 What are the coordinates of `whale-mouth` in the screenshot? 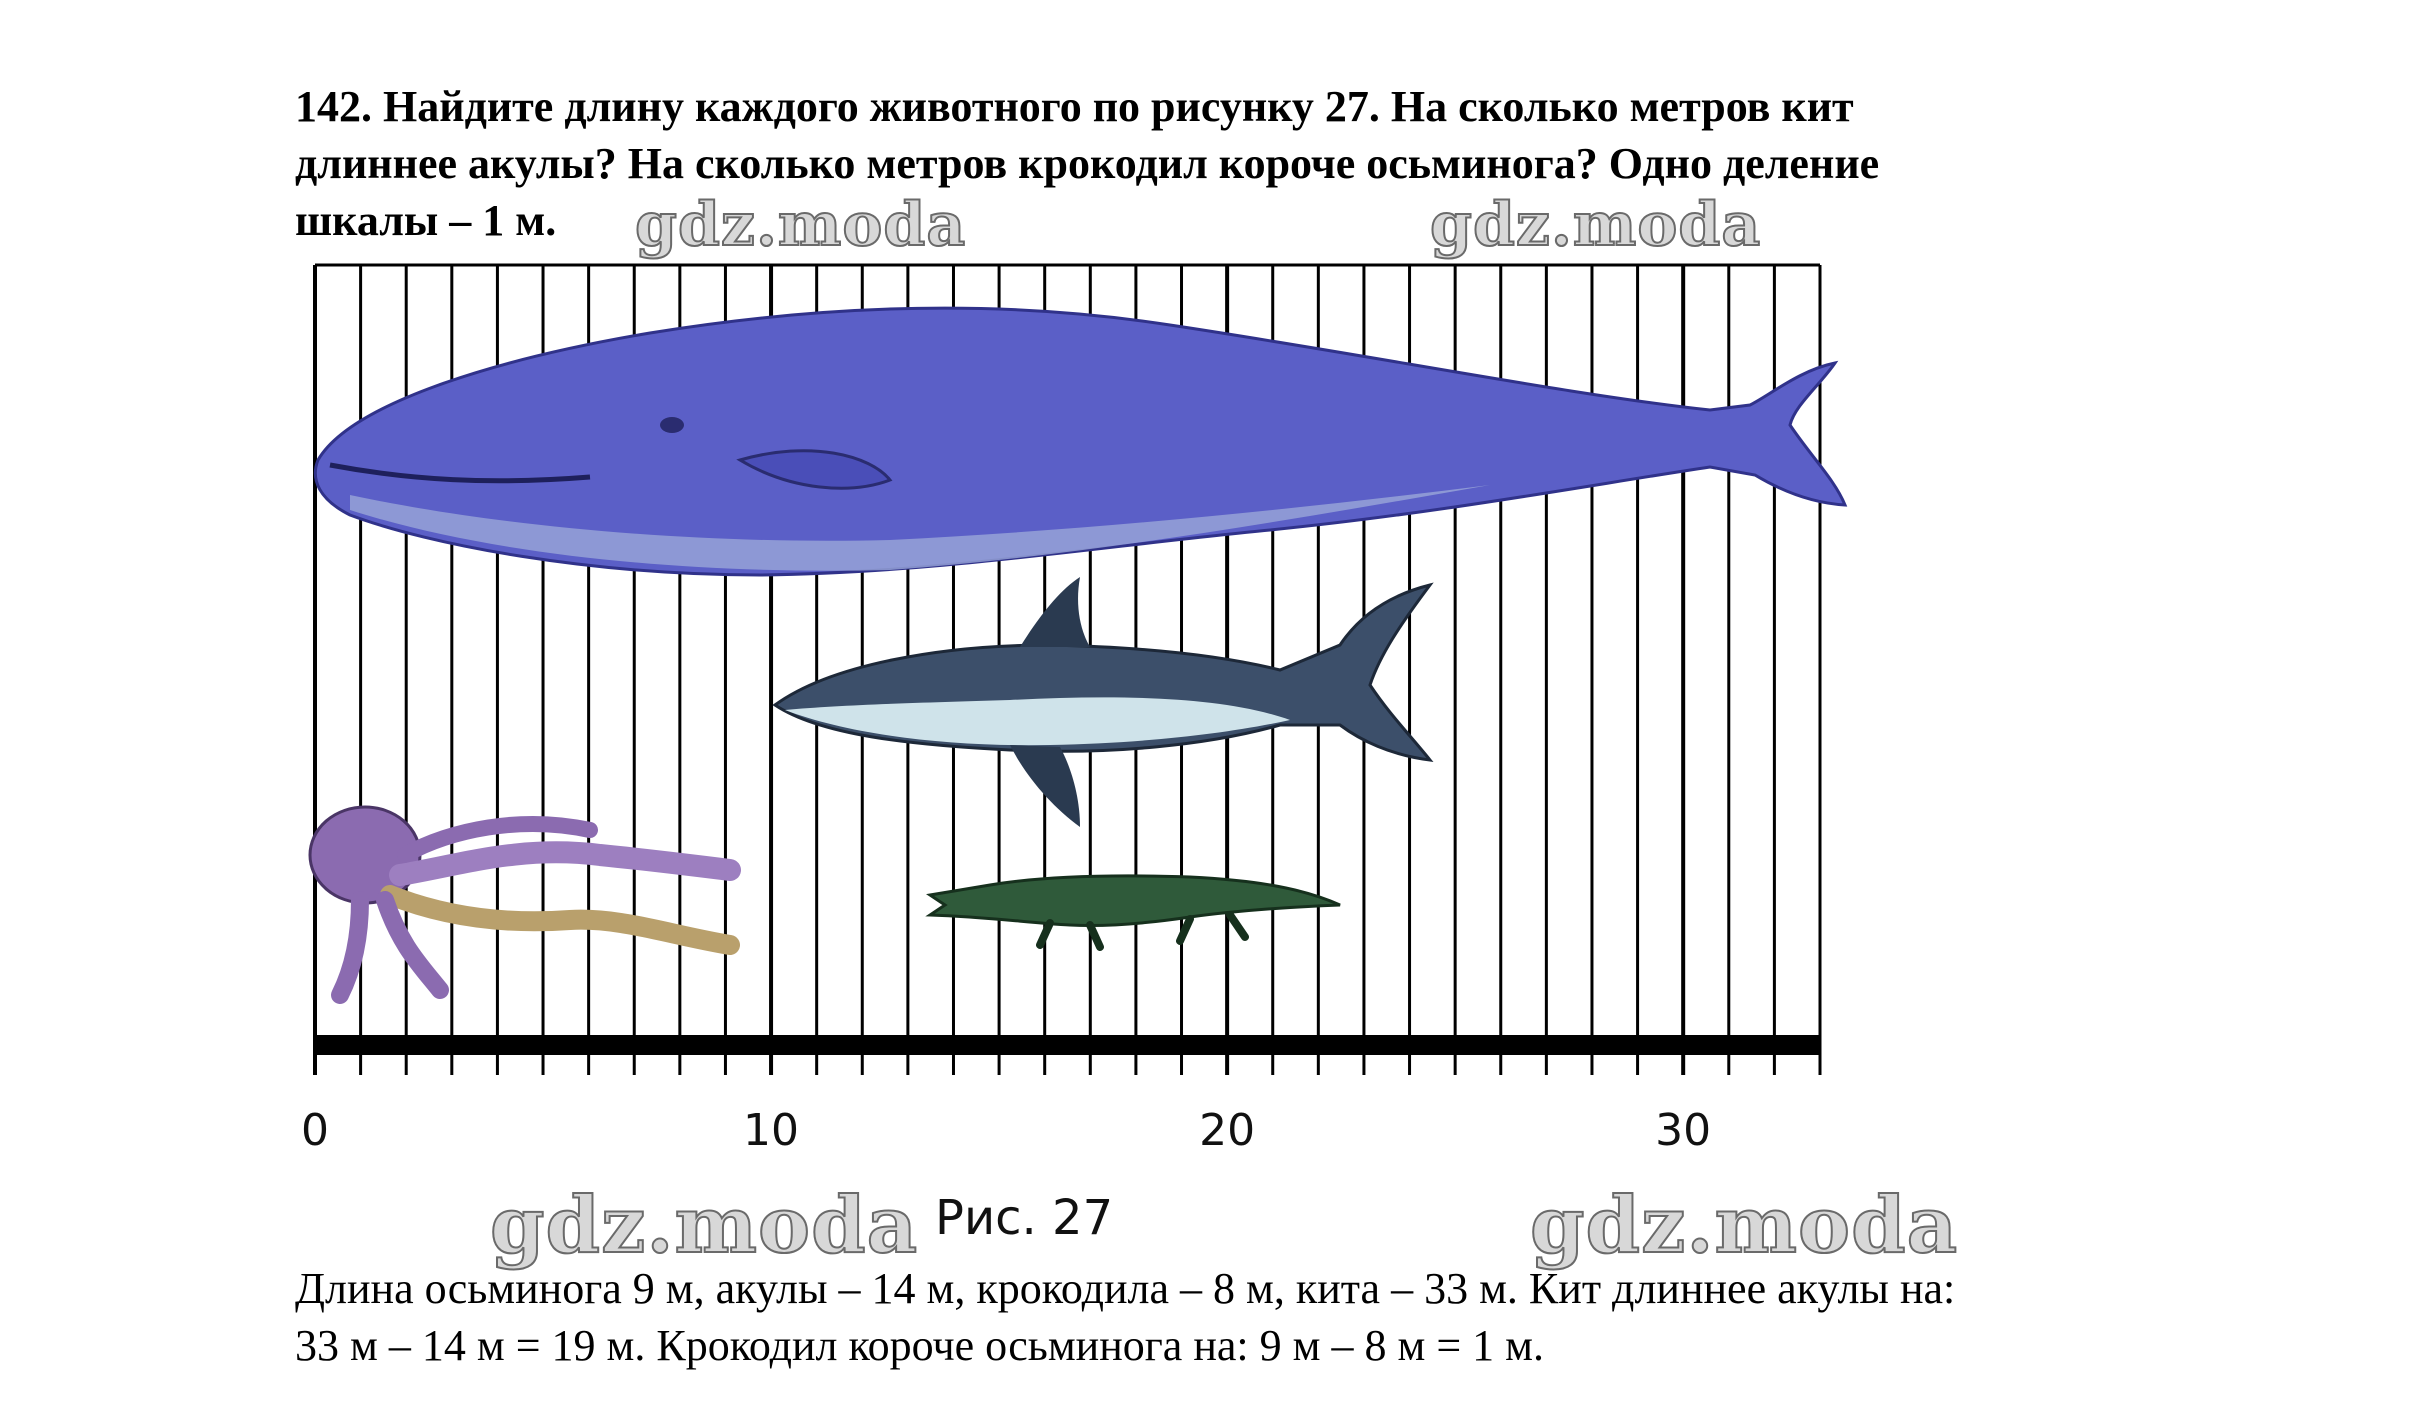 It's located at (460, 473).